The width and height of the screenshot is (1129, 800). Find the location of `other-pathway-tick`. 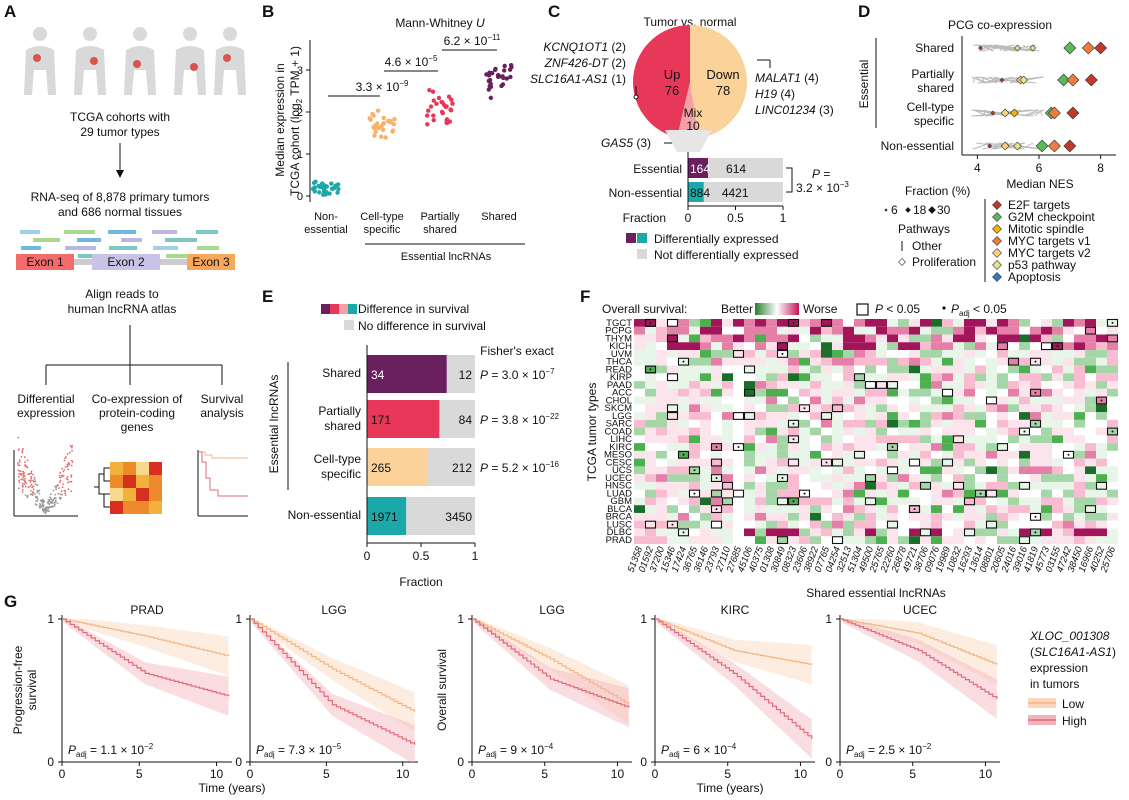

other-pathway-tick is located at coordinates (1012, 80).